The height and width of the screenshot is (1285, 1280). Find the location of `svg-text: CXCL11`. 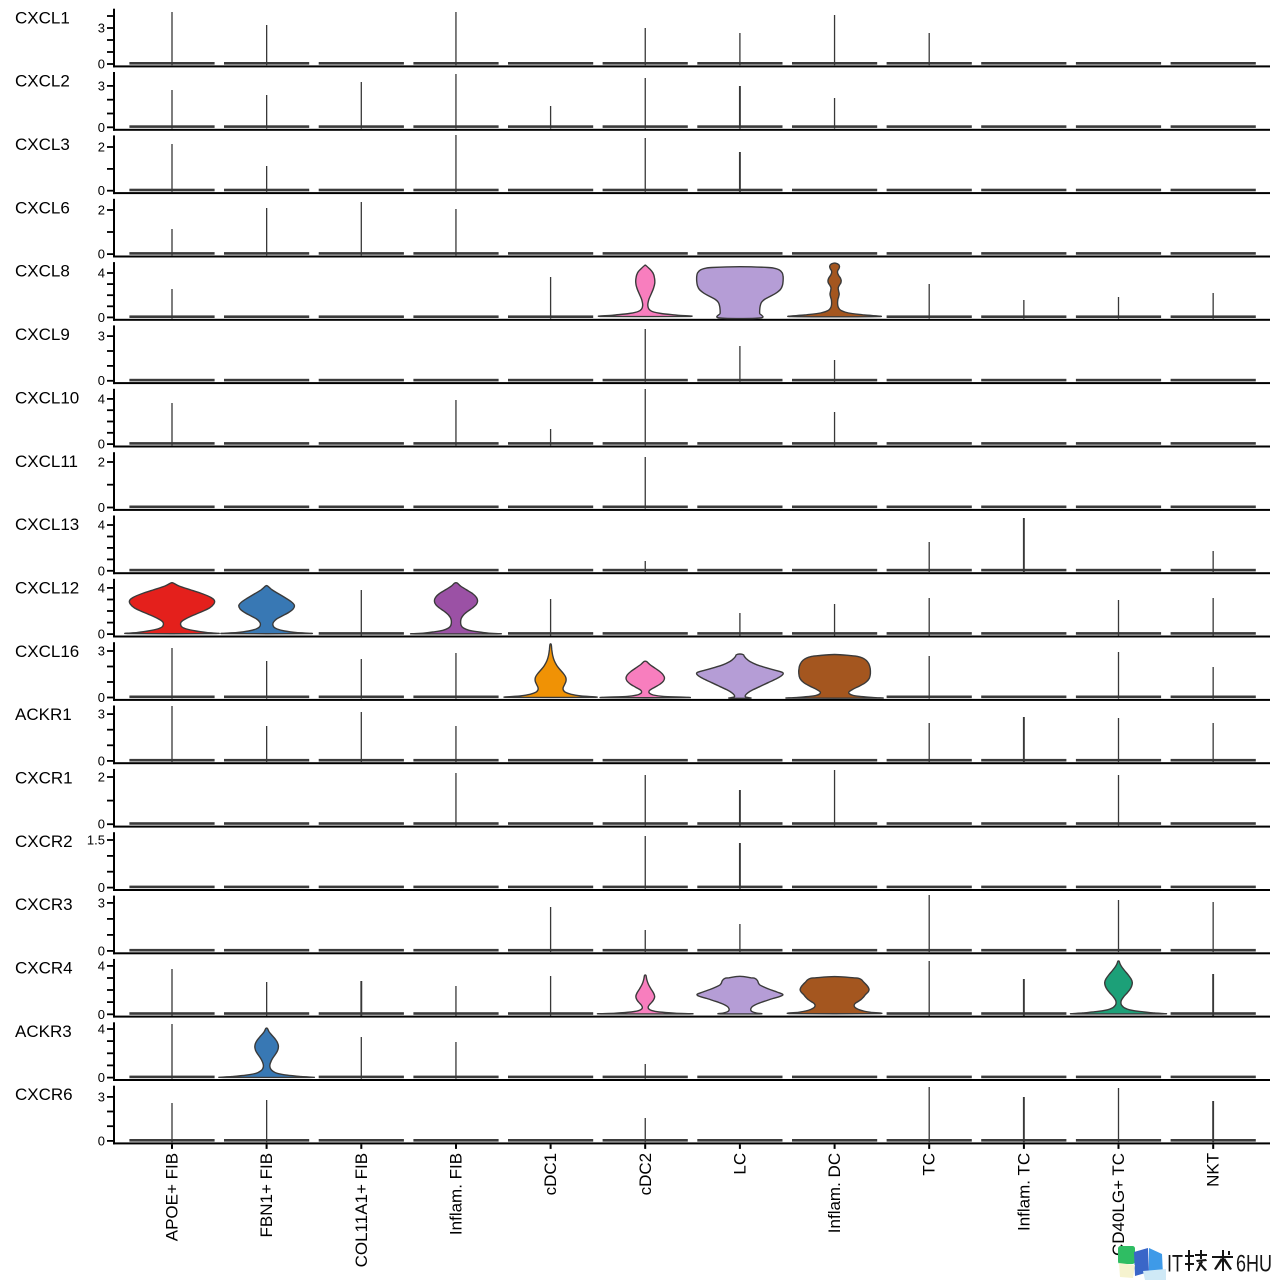

svg-text: CXCL11 is located at coordinates (46, 461).